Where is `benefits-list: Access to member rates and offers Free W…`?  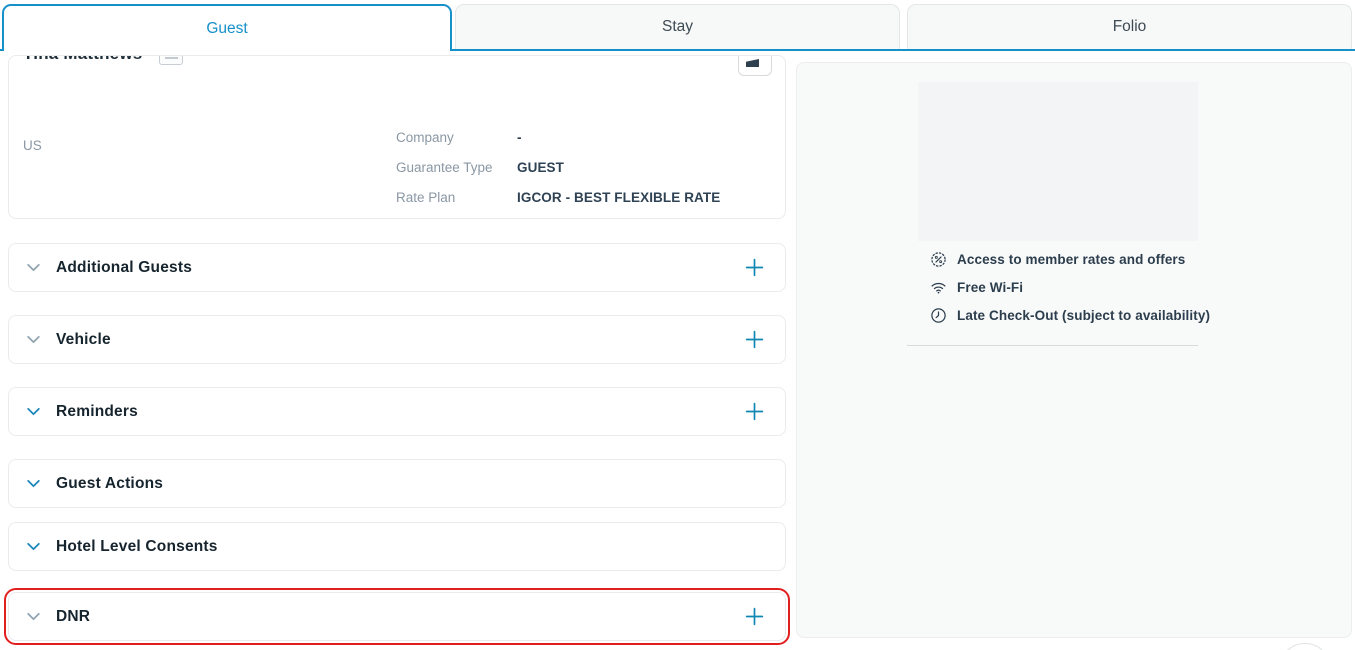
benefits-list: Access to member rates and offers Free W… is located at coordinates (1070, 287).